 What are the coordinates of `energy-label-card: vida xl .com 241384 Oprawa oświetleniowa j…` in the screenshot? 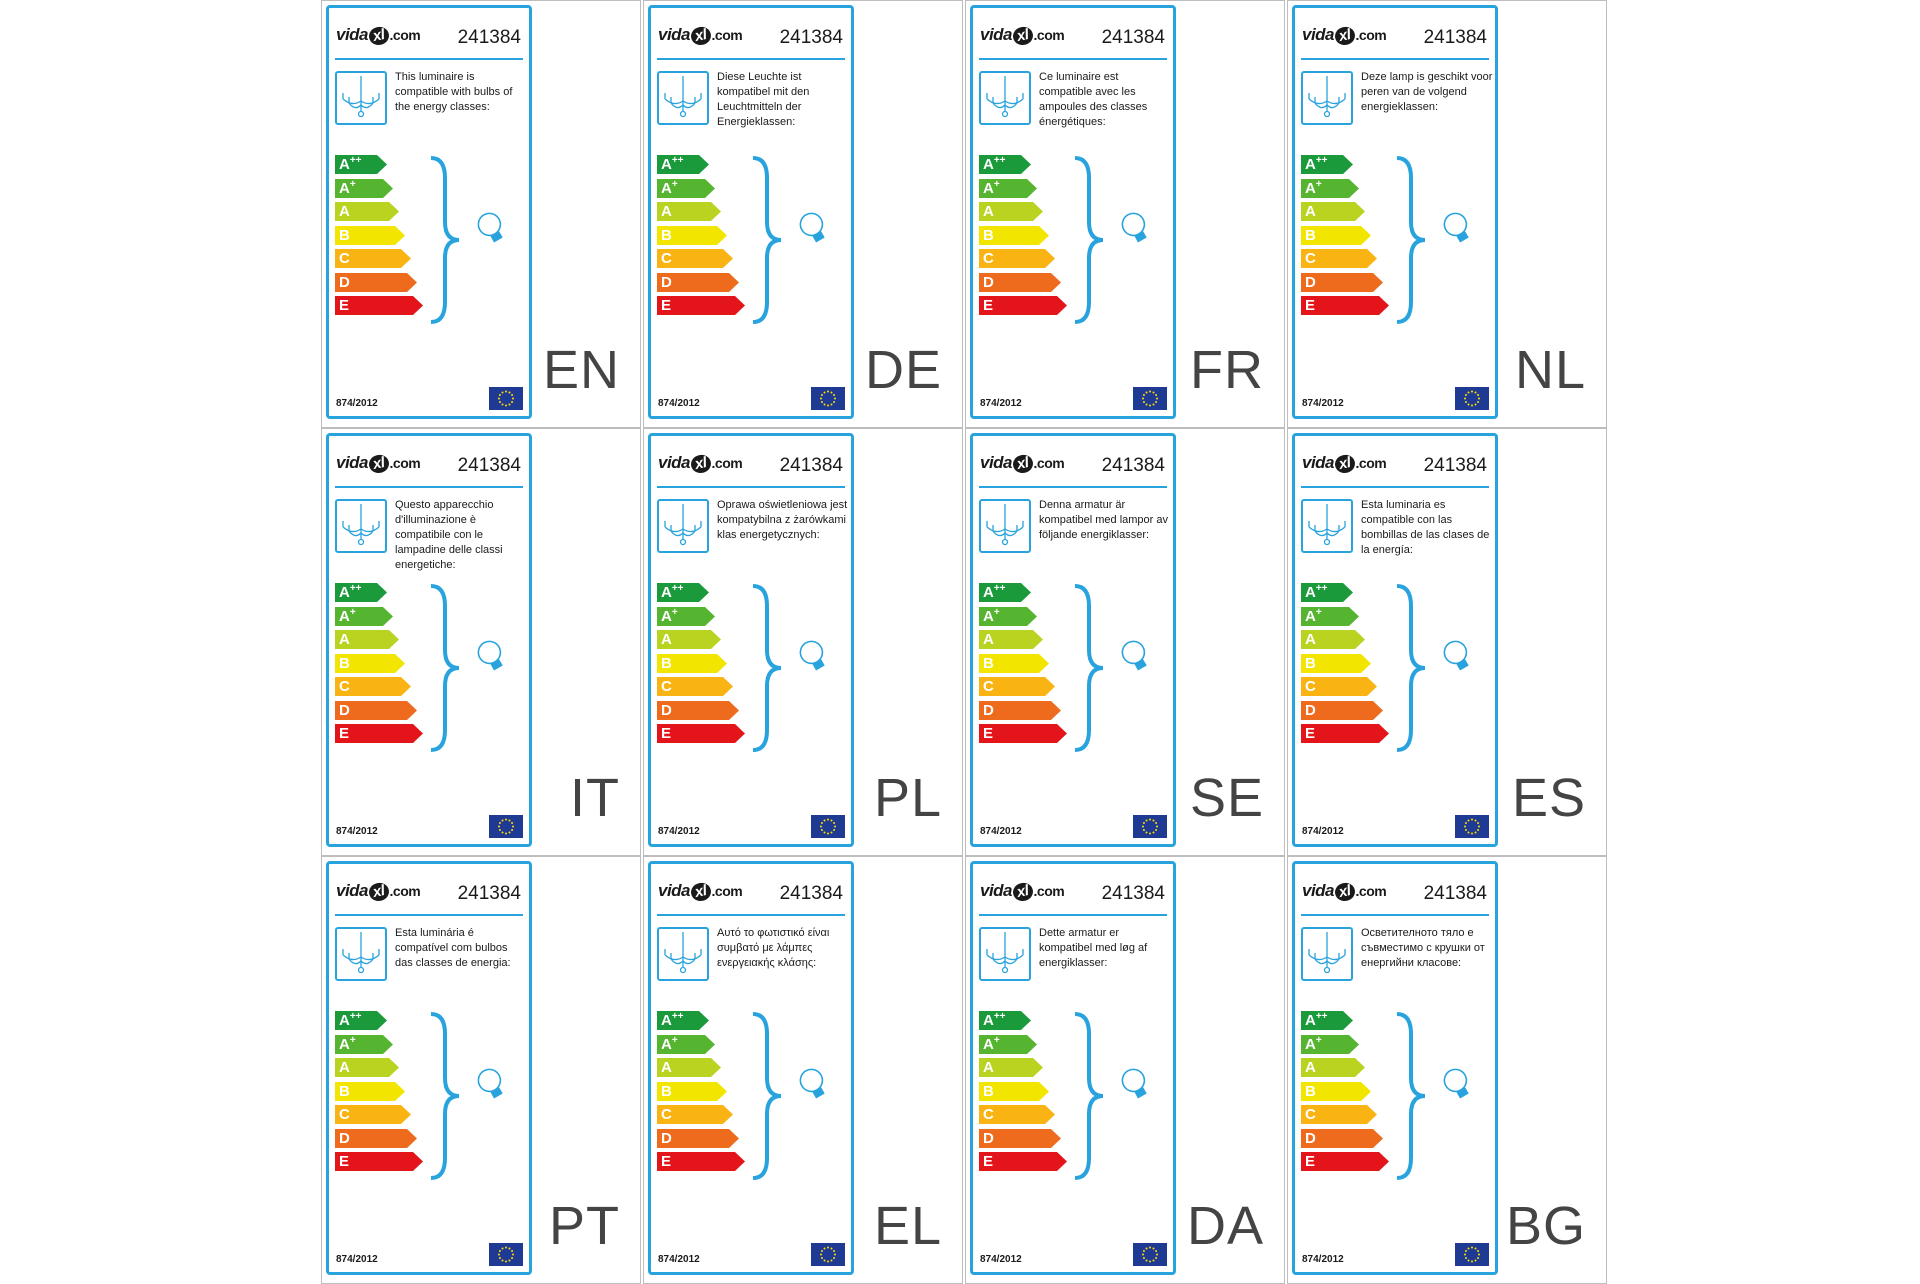 It's located at (751, 640).